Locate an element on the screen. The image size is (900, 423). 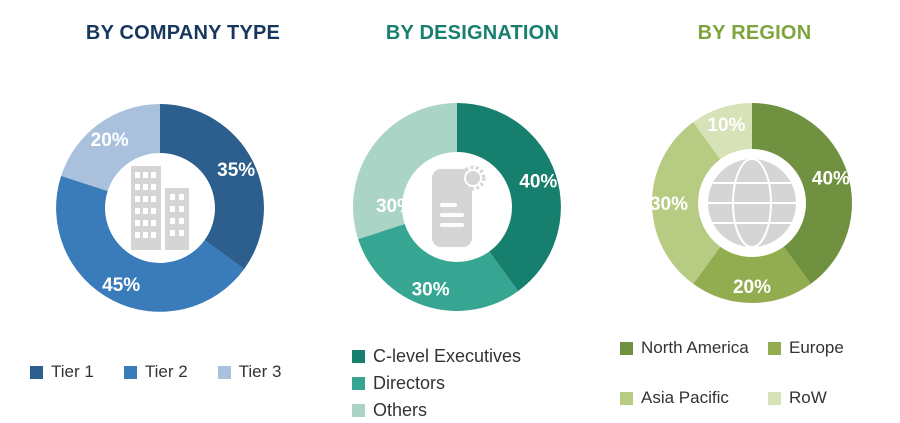
legend-item-asia-pacific: Asia Pacific is located at coordinates (694, 398).